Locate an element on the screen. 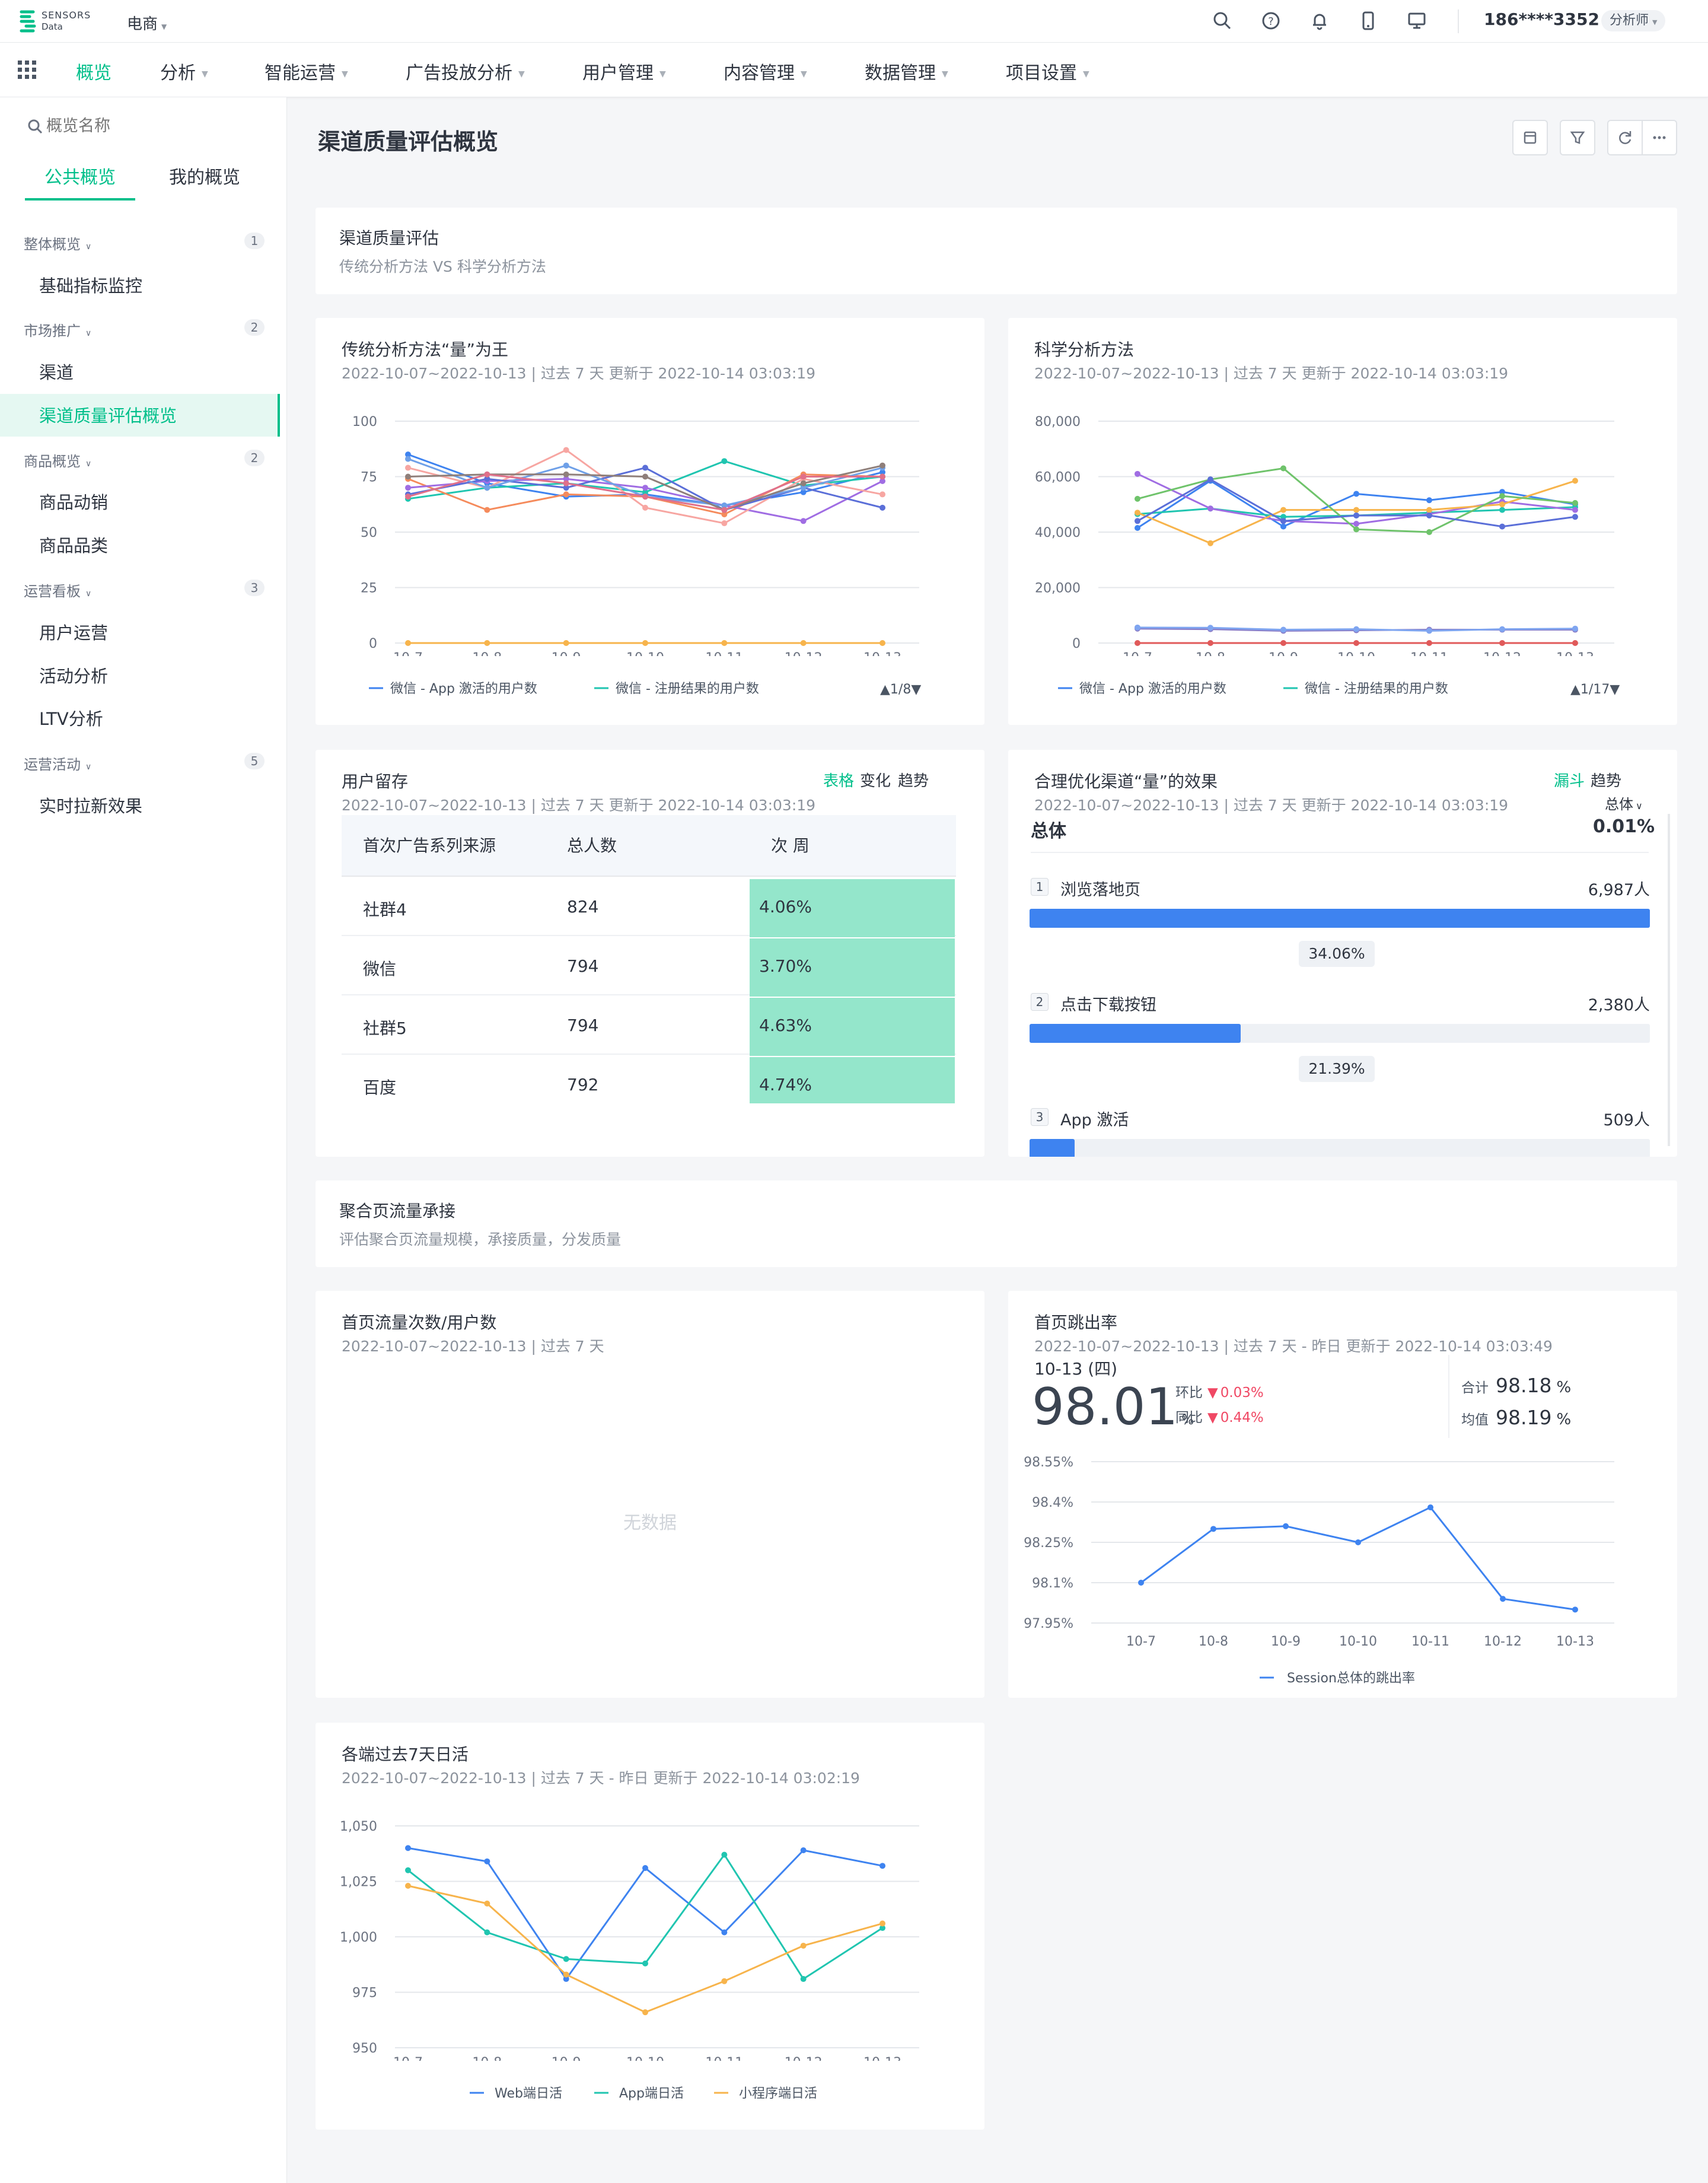  sidebar-group-ops-activities: 运营活动 ∨ is located at coordinates (58, 763).